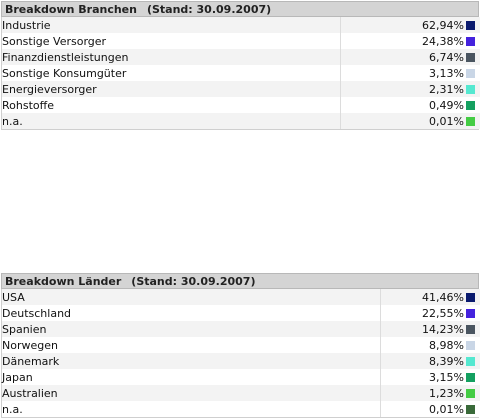 This screenshot has width=480, height=418. I want to click on branchen-row: n.a. 0,01%, so click(241, 121).